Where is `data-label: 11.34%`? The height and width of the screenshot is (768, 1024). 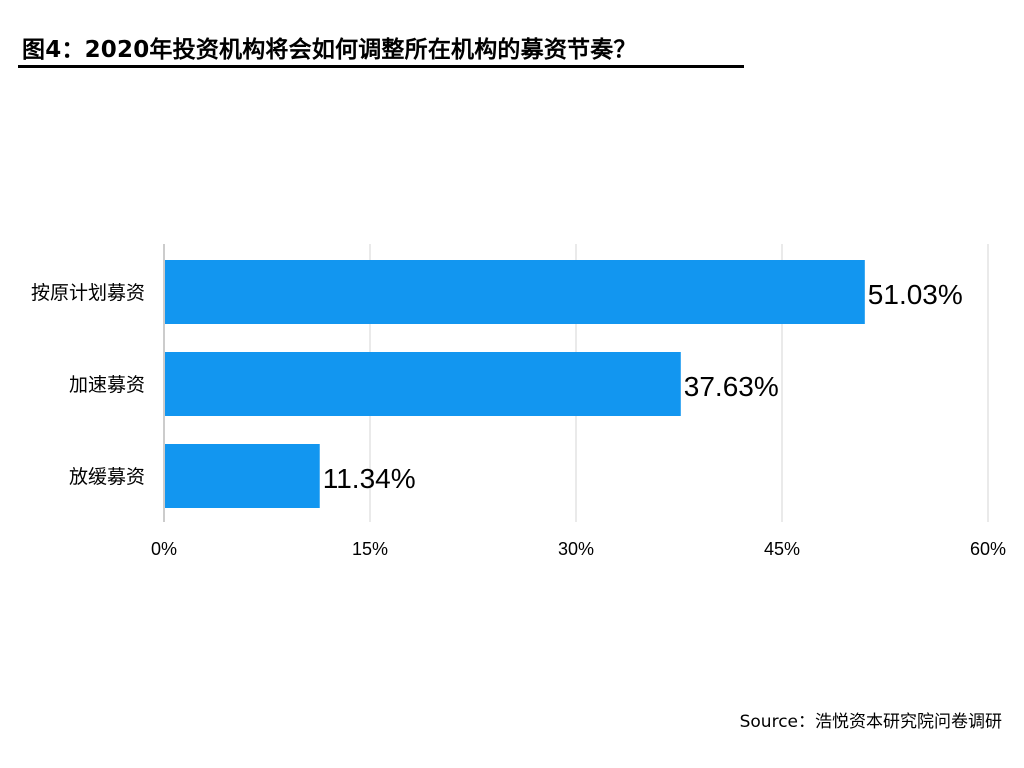 data-label: 11.34% is located at coordinates (369, 478).